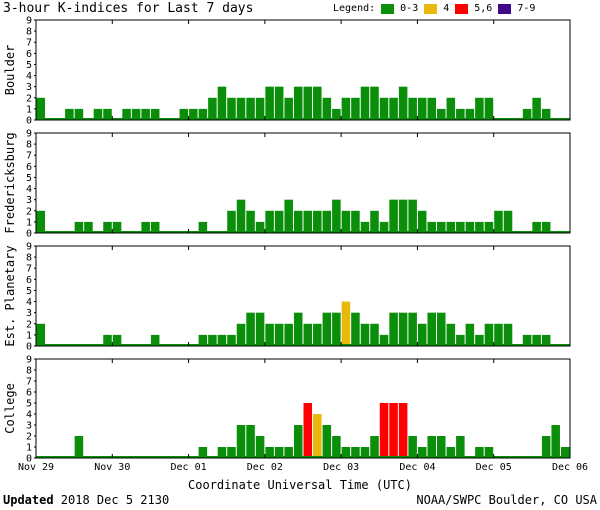  Describe the element at coordinates (494, 467) in the screenshot. I see `x-tick-label: Dec 05` at that location.